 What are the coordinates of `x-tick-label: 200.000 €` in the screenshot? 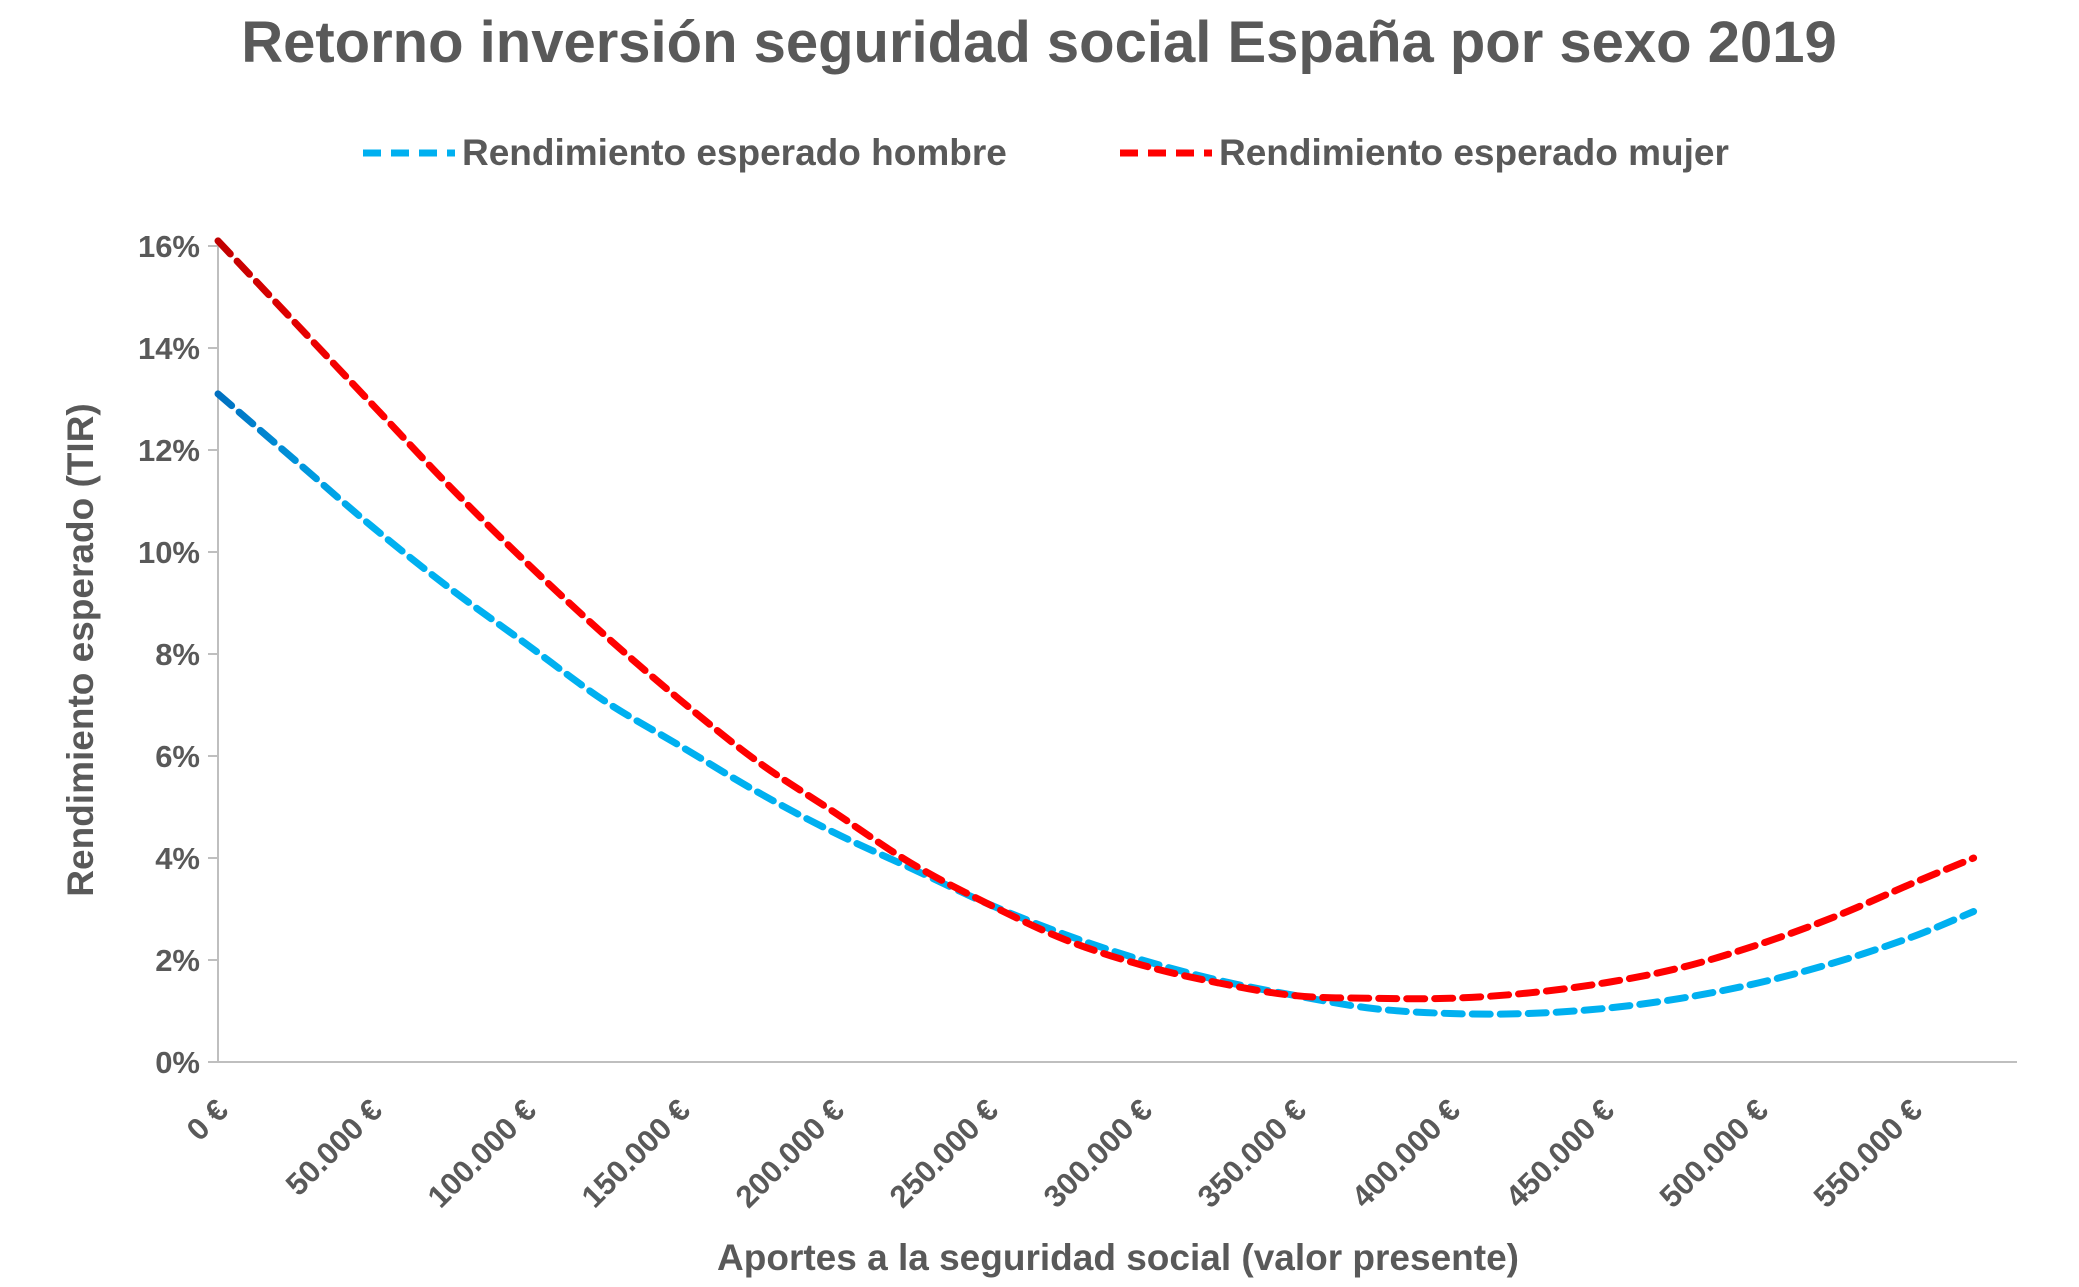 It's located at (790, 1153).